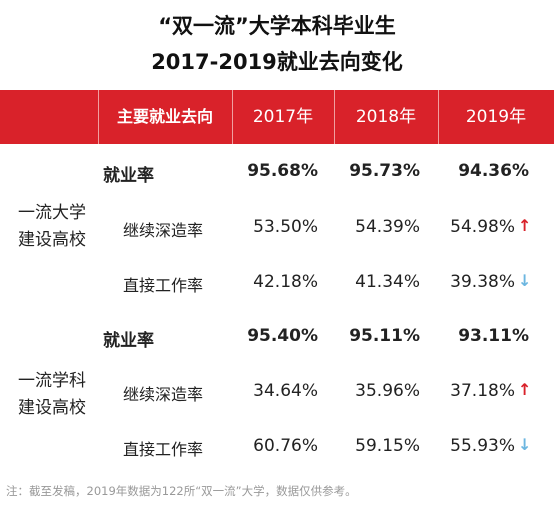 Image resolution: width=554 pixels, height=507 pixels. I want to click on title-line-1: “双一流”大学本科毕业生, so click(277, 26).